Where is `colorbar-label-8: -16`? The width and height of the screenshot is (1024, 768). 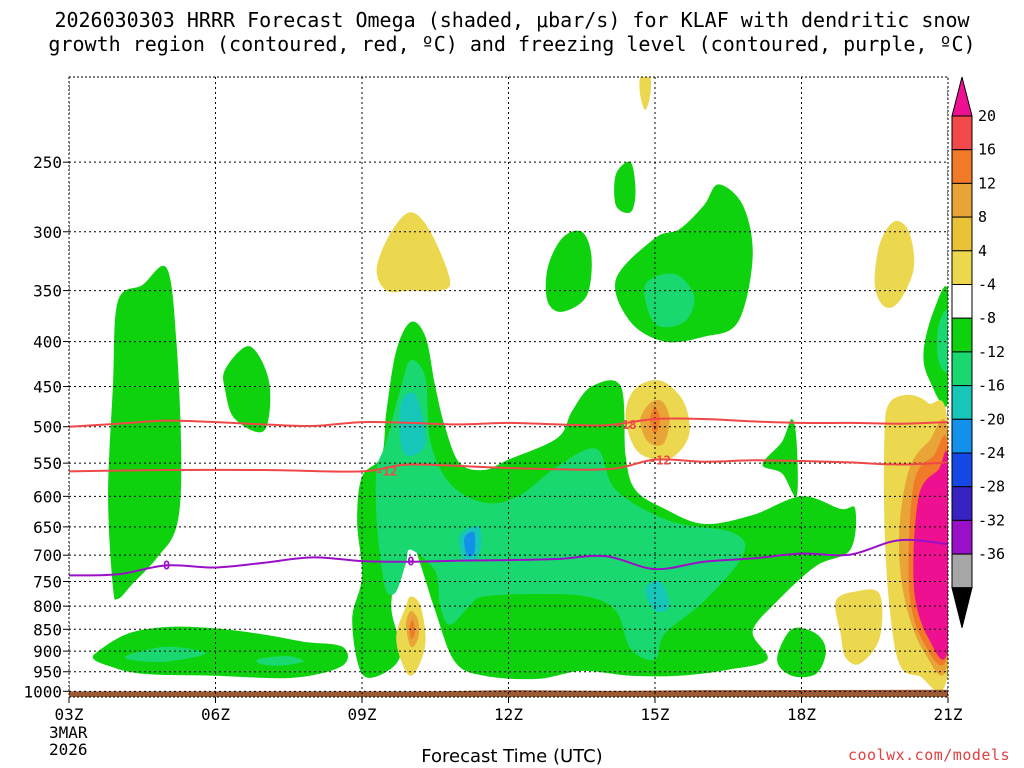
colorbar-label-8: -16 is located at coordinates (991, 386).